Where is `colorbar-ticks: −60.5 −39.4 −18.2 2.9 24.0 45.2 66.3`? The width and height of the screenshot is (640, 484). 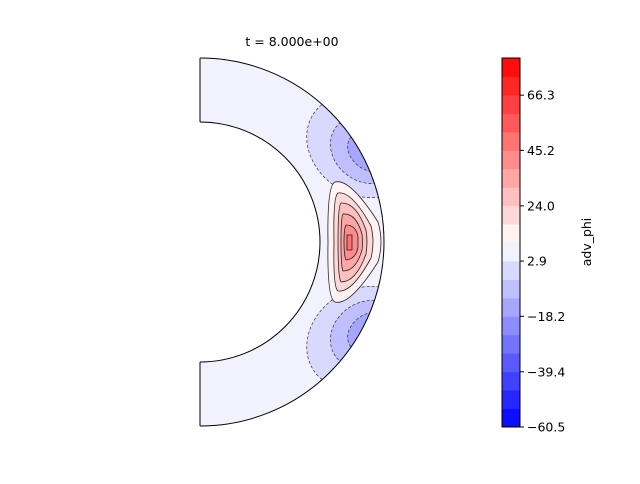
colorbar-ticks: −60.5 −39.4 −18.2 2.9 24.0 45.2 66.3 is located at coordinates (542, 261).